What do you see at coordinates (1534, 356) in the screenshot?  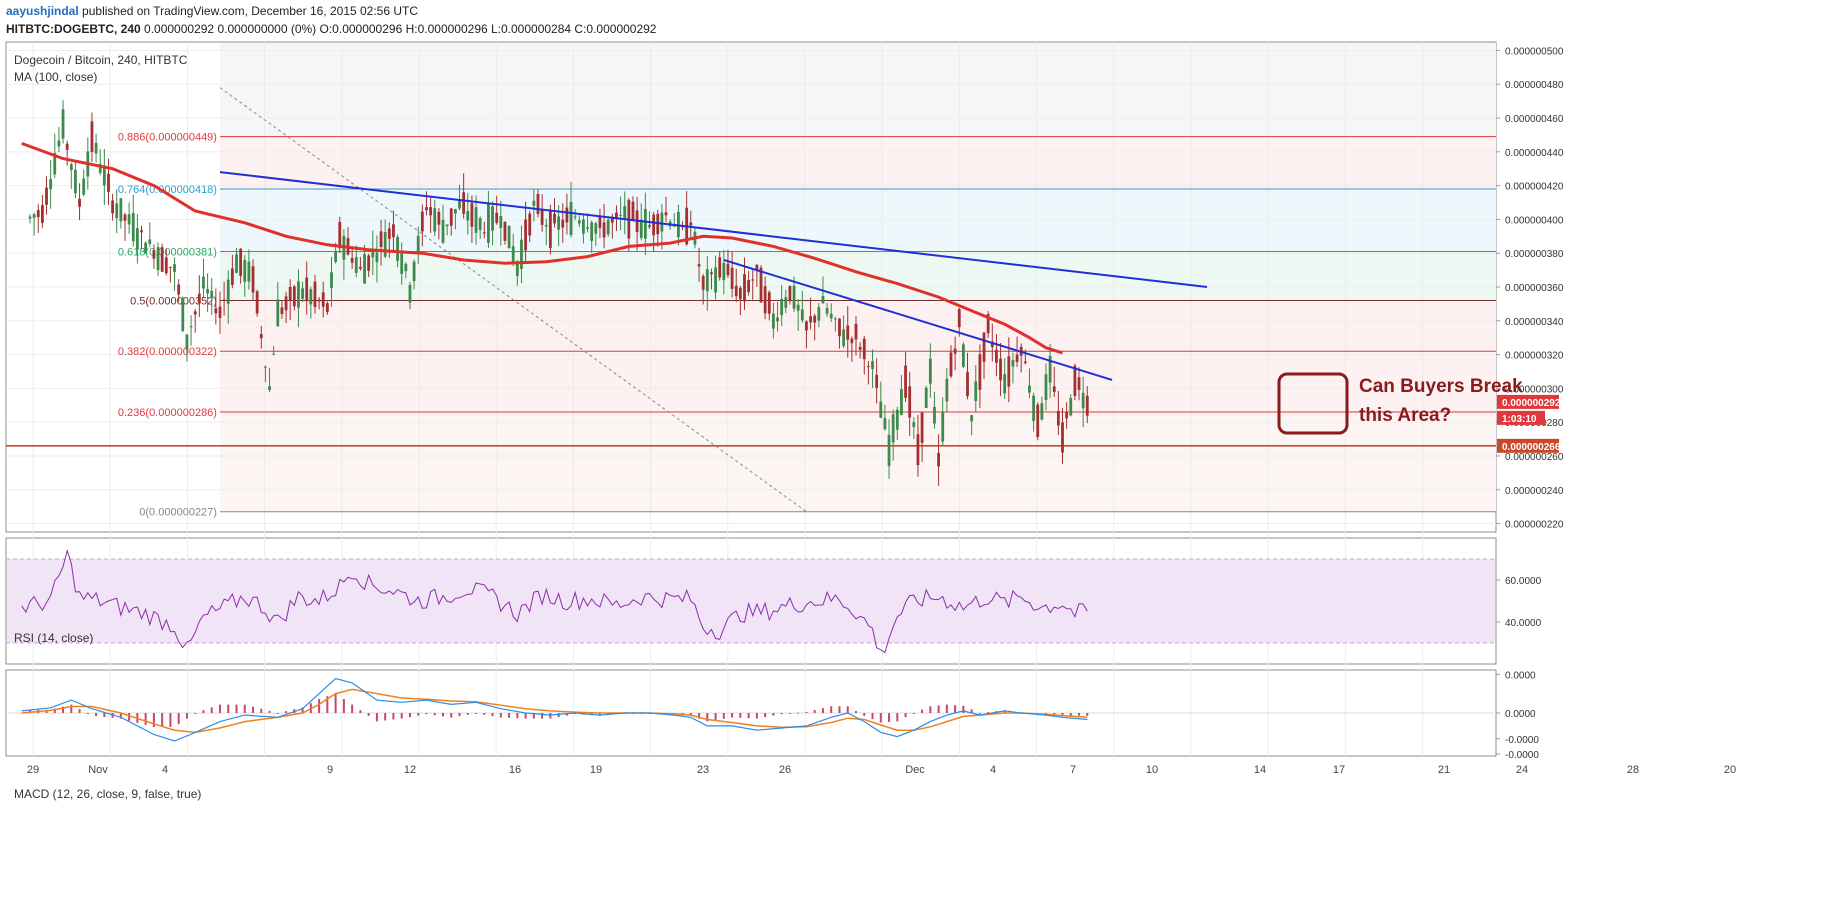 I see `y-tick-label: 0.000000320` at bounding box center [1534, 356].